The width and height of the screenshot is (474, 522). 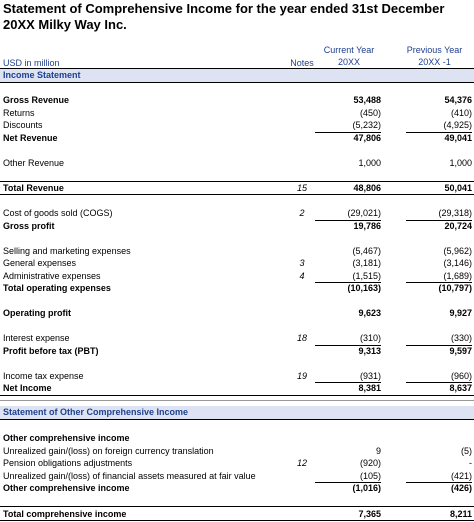 What do you see at coordinates (470, 463) in the screenshot?
I see `row-previous-value: -` at bounding box center [470, 463].